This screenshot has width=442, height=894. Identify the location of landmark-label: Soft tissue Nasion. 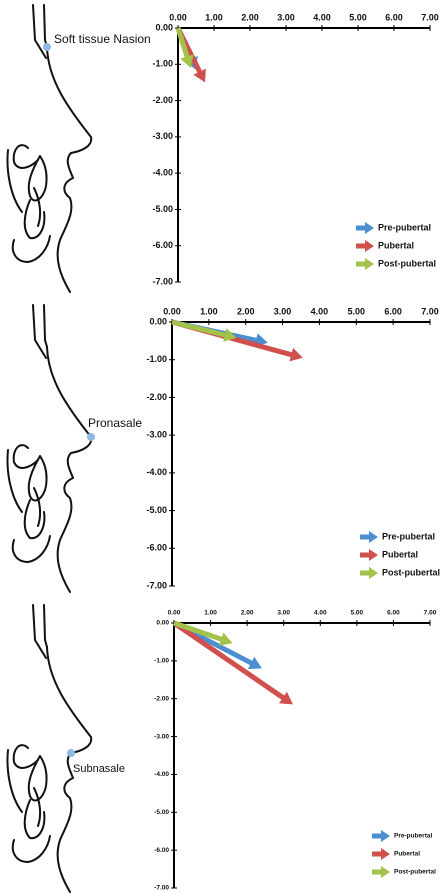
(102, 39).